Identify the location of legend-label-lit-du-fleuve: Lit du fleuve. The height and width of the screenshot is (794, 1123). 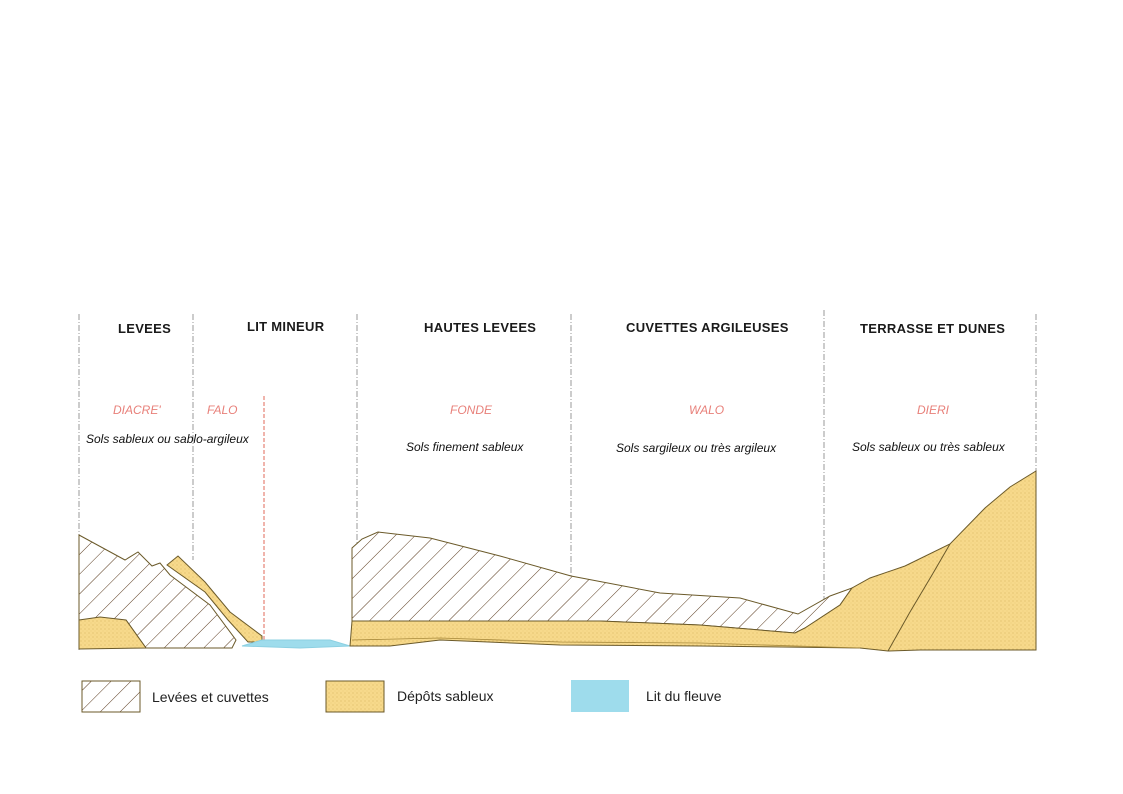
(684, 696).